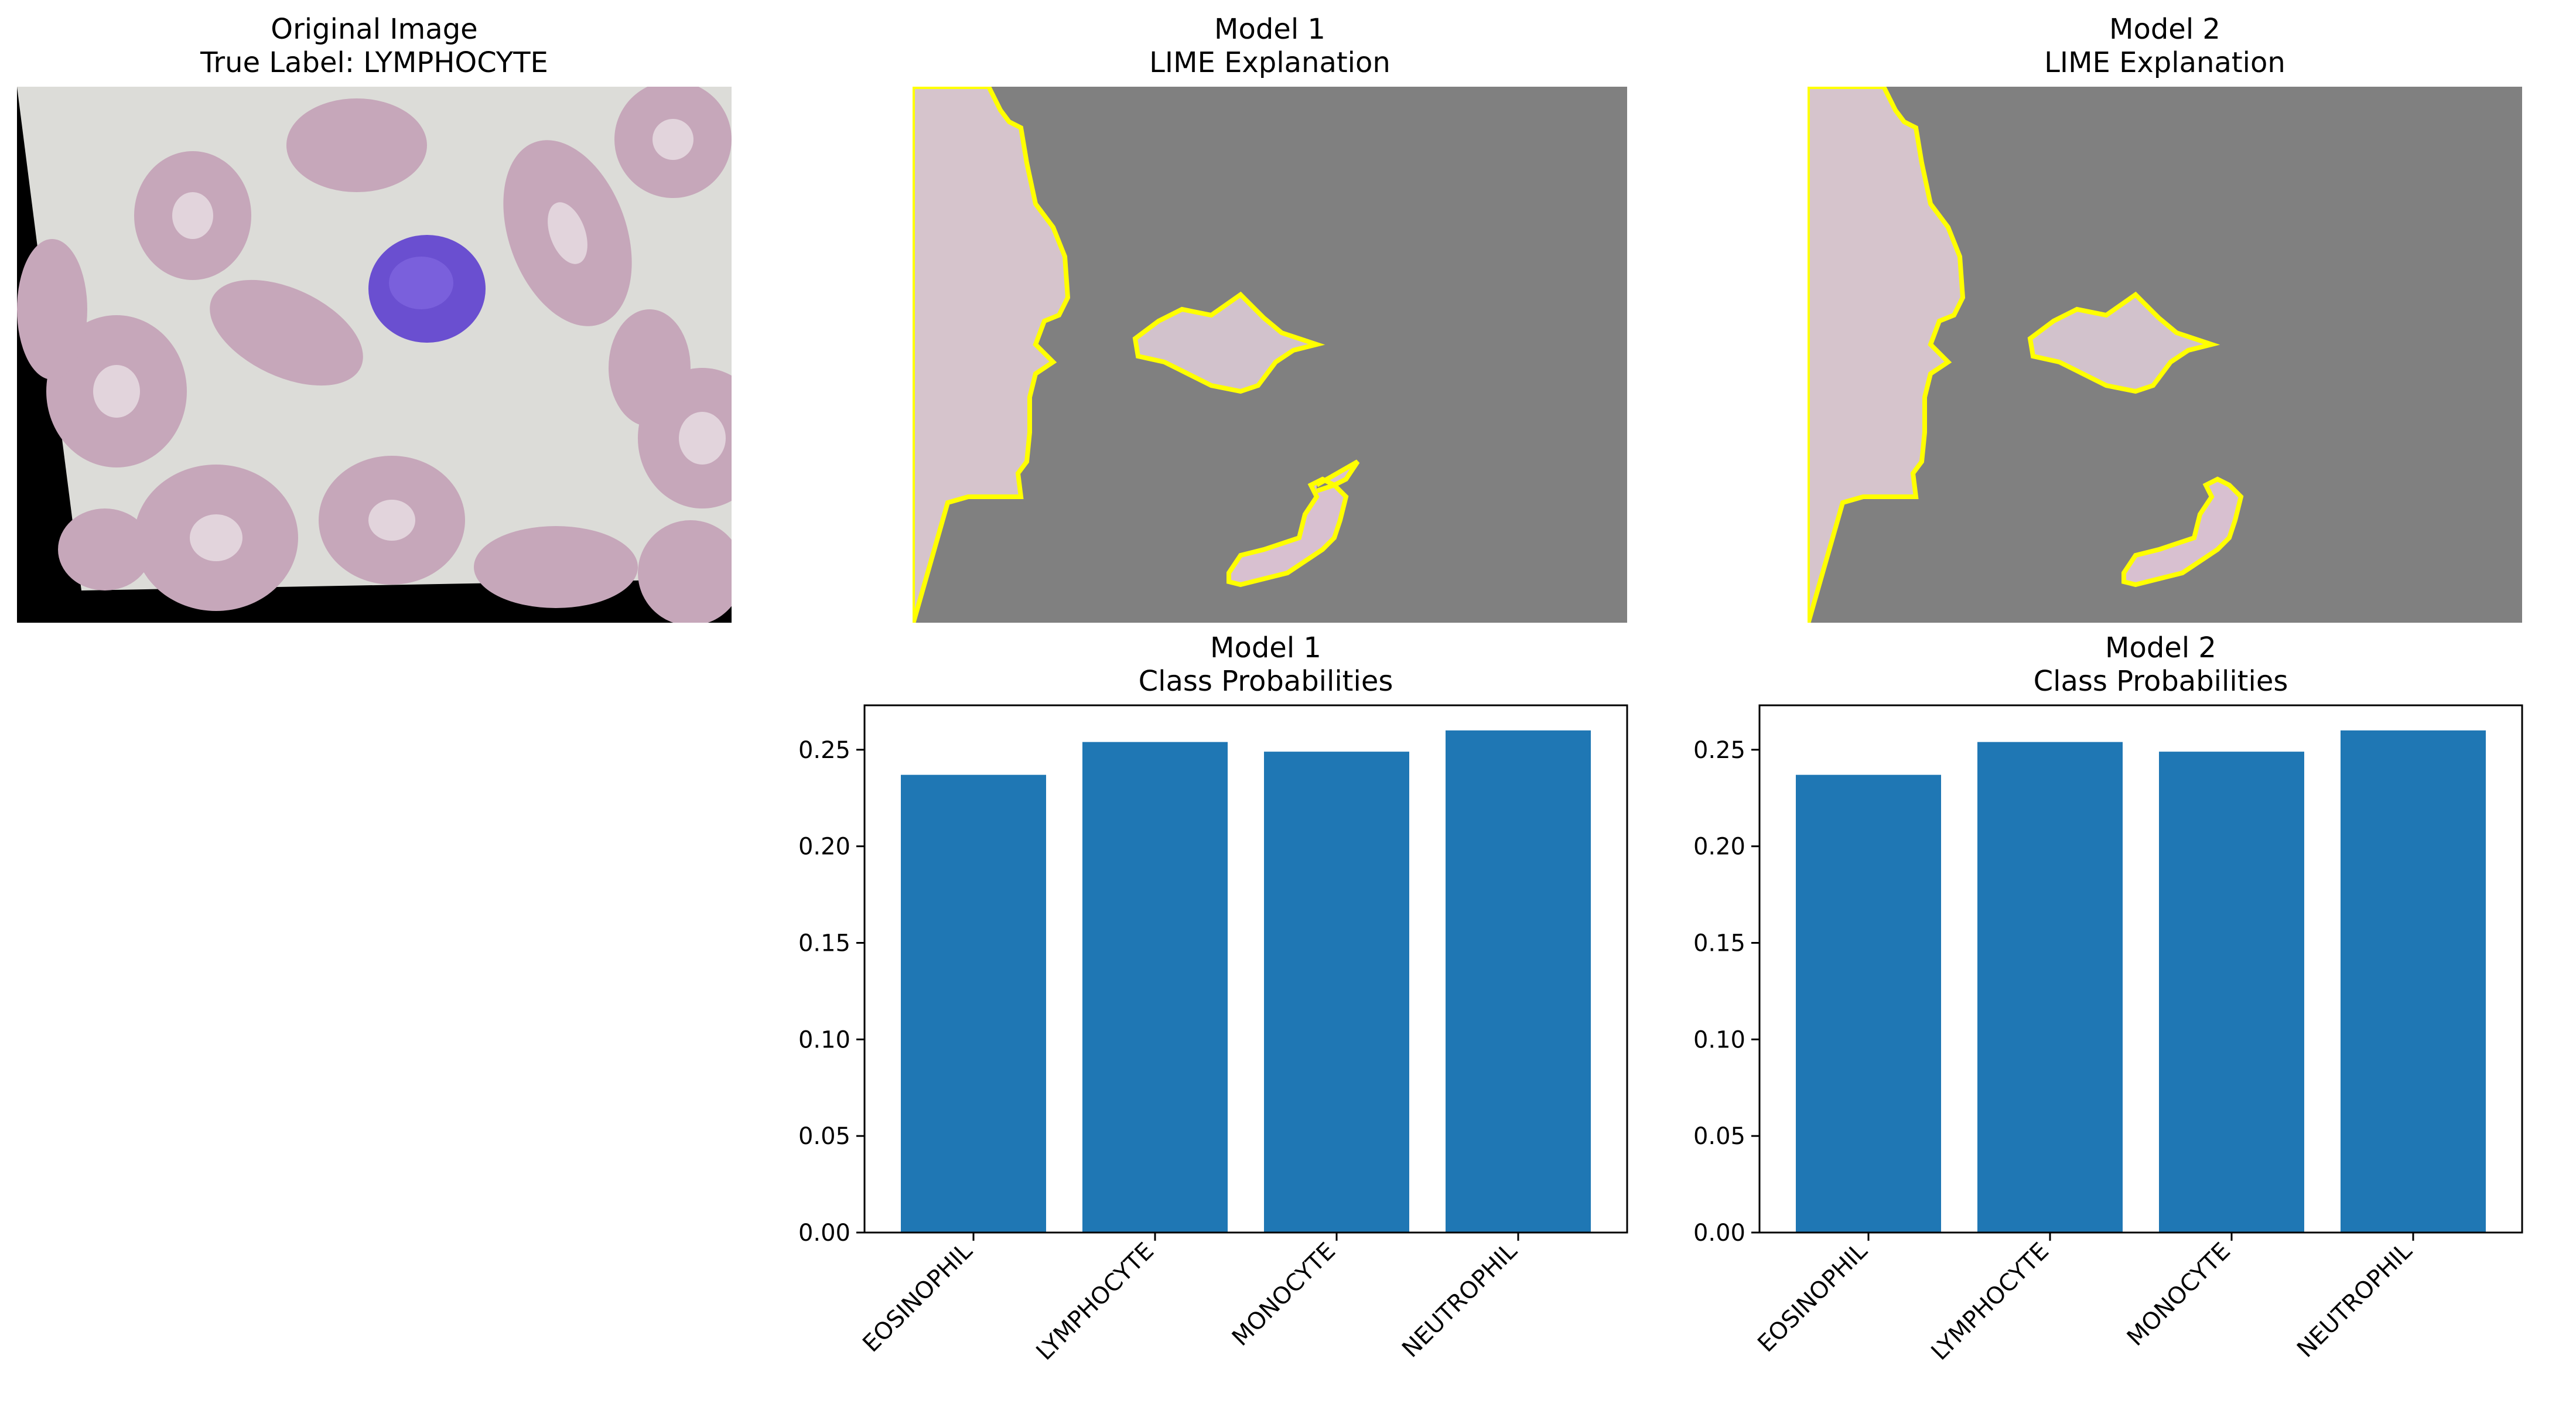 This screenshot has width=2576, height=1403. I want to click on lime1-title-line2: LIME Explanation, so click(1270, 62).